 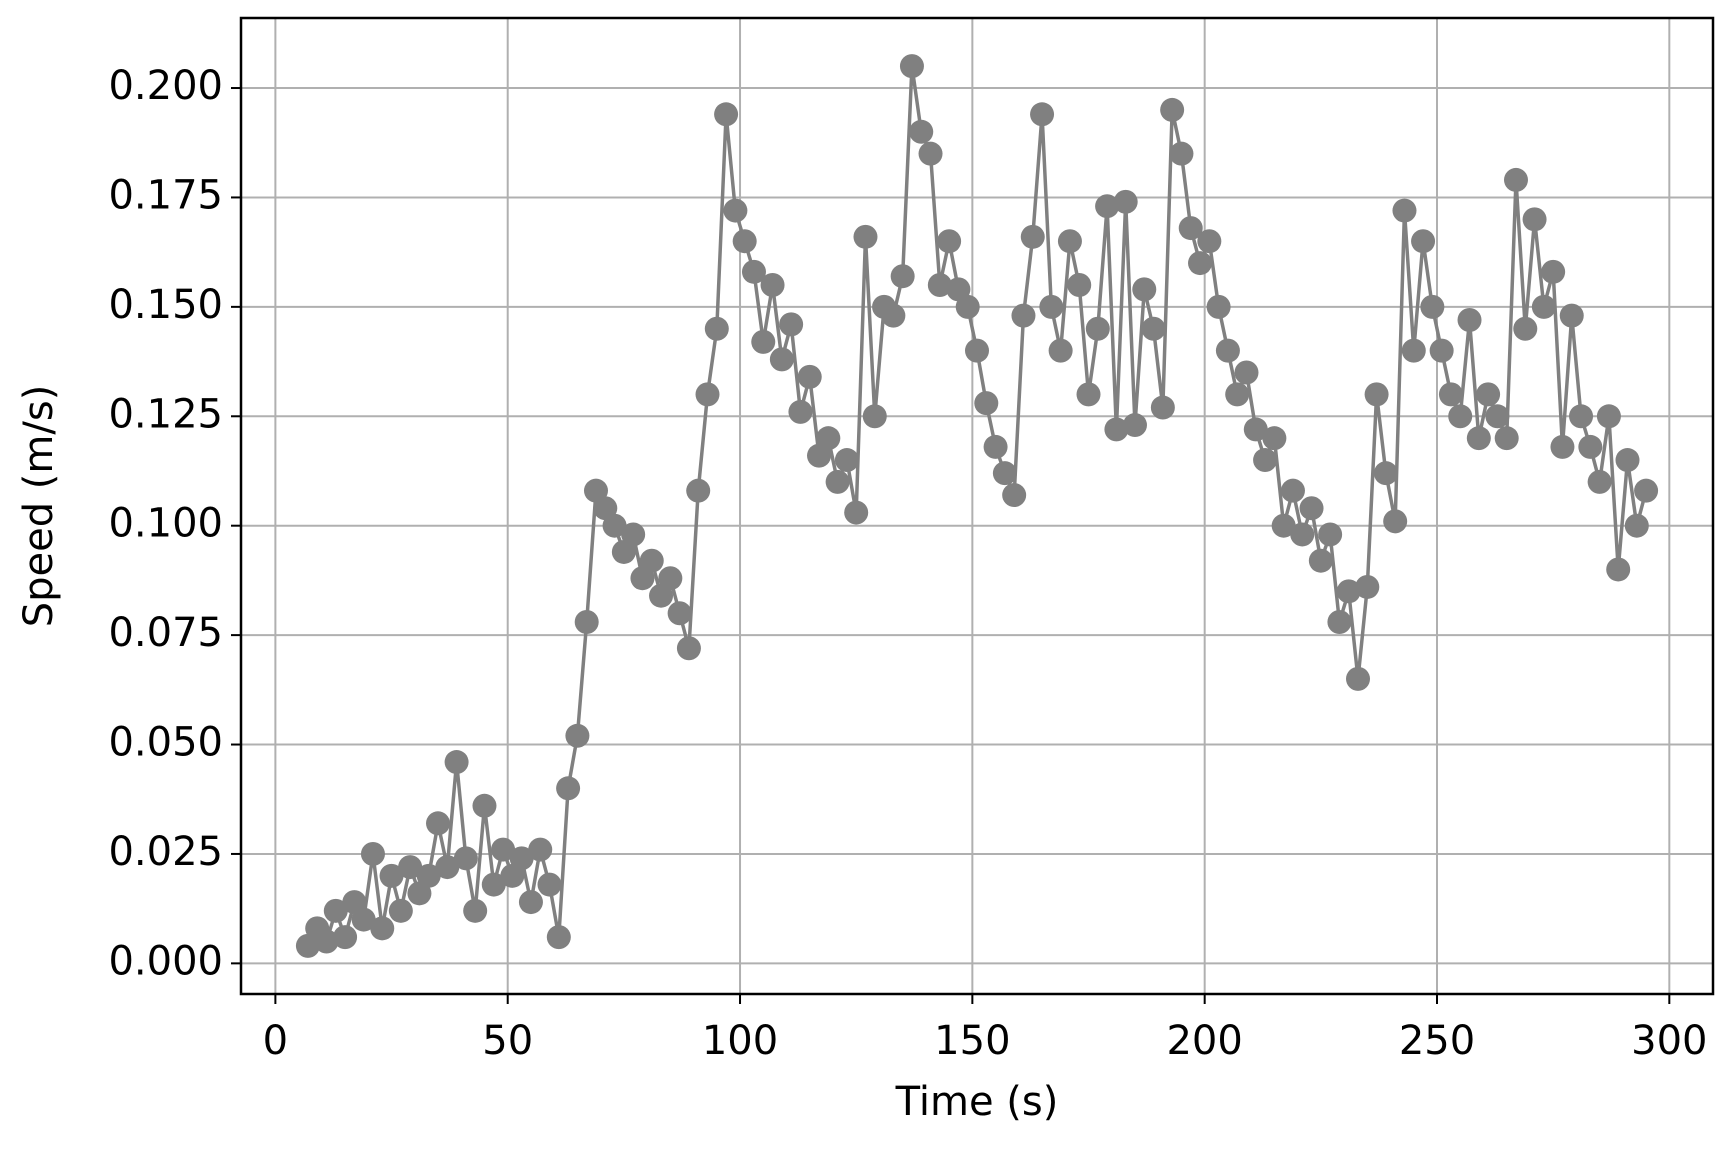 I want to click on x-tick-label: 300, so click(x=1669, y=1041).